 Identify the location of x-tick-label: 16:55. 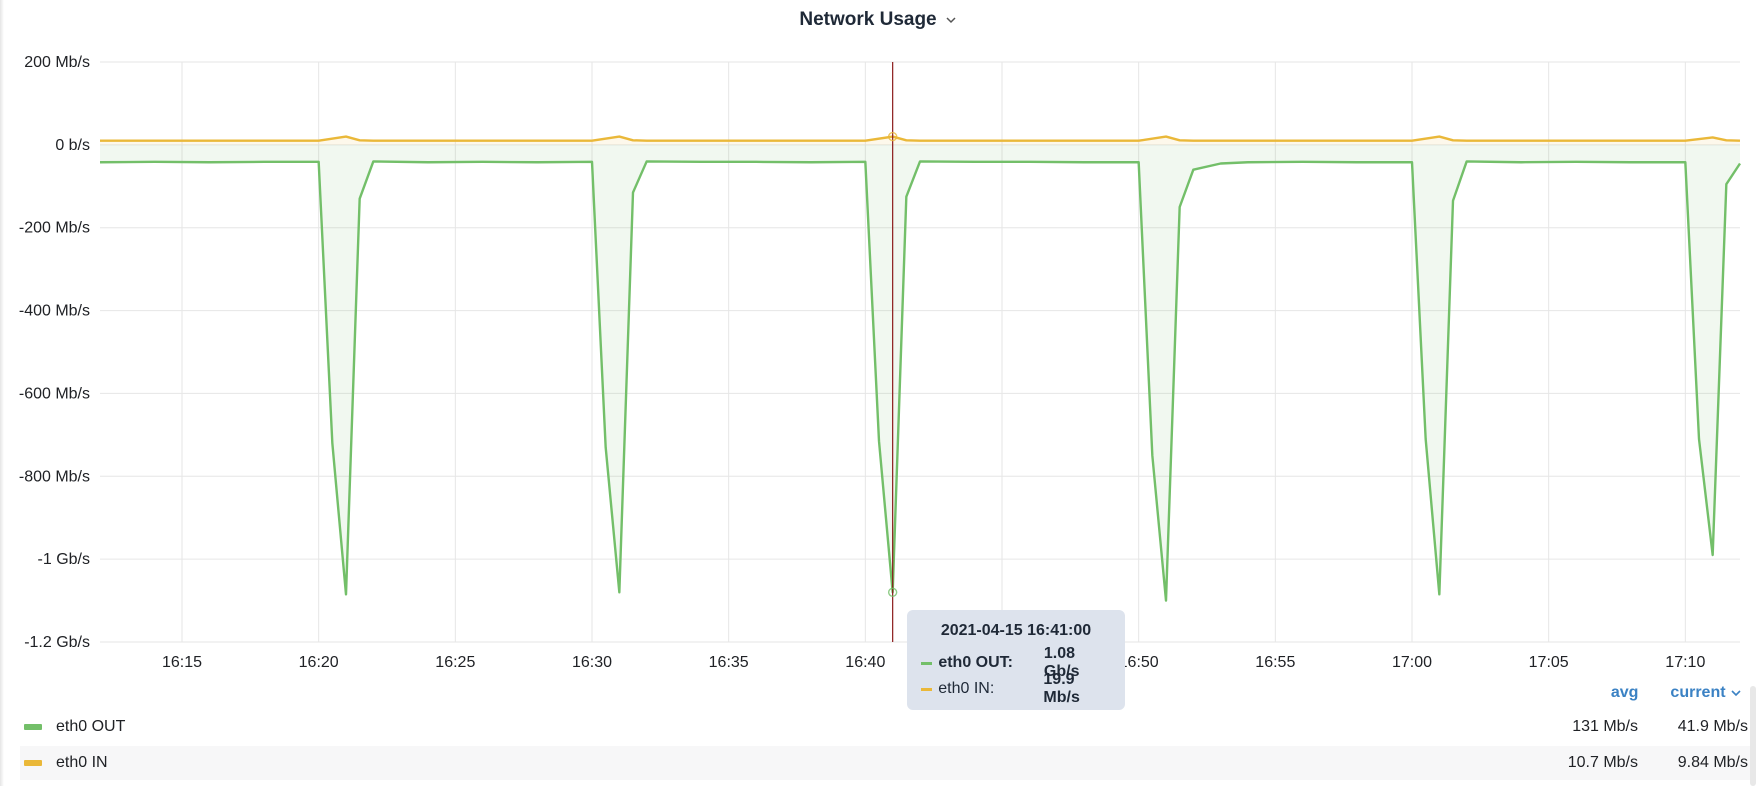
(1275, 662).